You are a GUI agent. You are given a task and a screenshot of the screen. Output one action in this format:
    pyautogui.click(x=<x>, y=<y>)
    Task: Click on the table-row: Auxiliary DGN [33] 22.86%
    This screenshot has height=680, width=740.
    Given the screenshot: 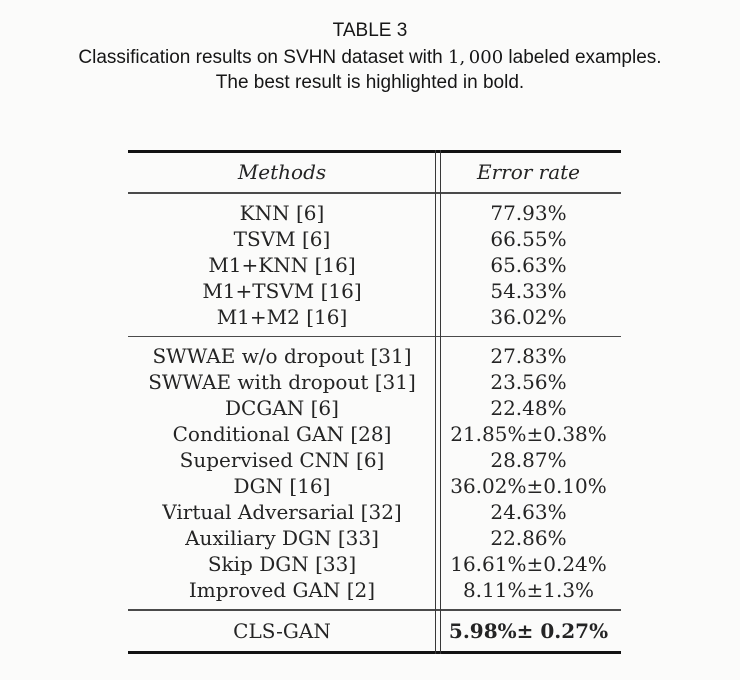 What is the action you would take?
    pyautogui.click(x=374, y=538)
    